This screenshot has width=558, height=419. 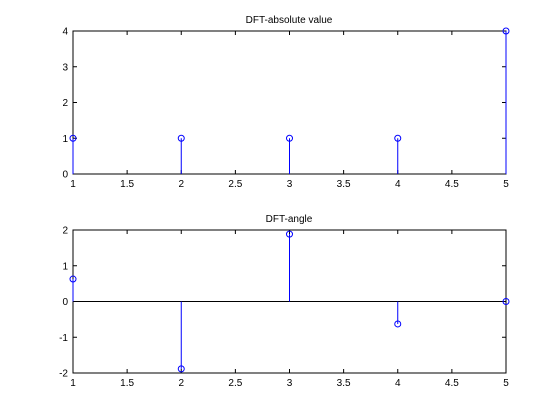 What do you see at coordinates (65, 32) in the screenshot?
I see `y-tick-label: 4` at bounding box center [65, 32].